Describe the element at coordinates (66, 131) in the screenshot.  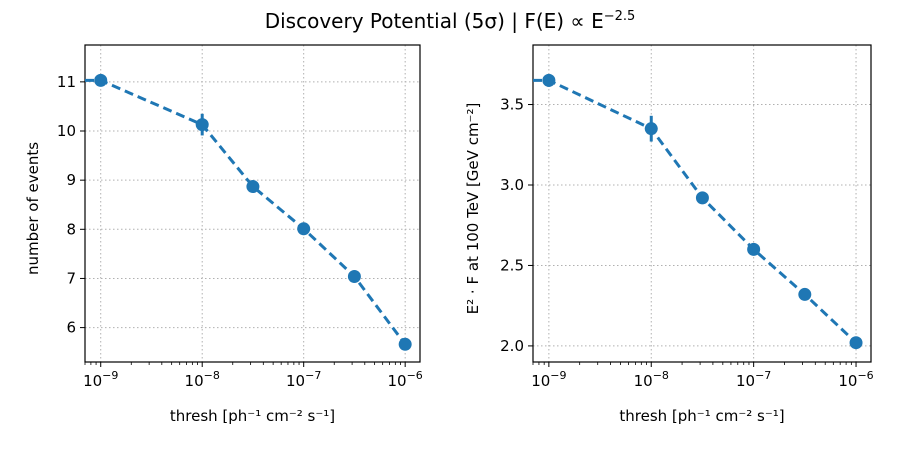
I see `y-tick-label: 10` at that location.